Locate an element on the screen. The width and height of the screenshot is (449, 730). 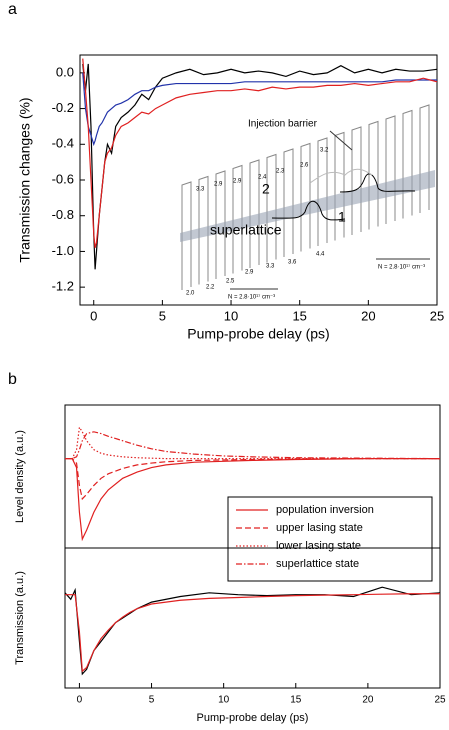
inset-number: 3.2 is located at coordinates (324, 151).